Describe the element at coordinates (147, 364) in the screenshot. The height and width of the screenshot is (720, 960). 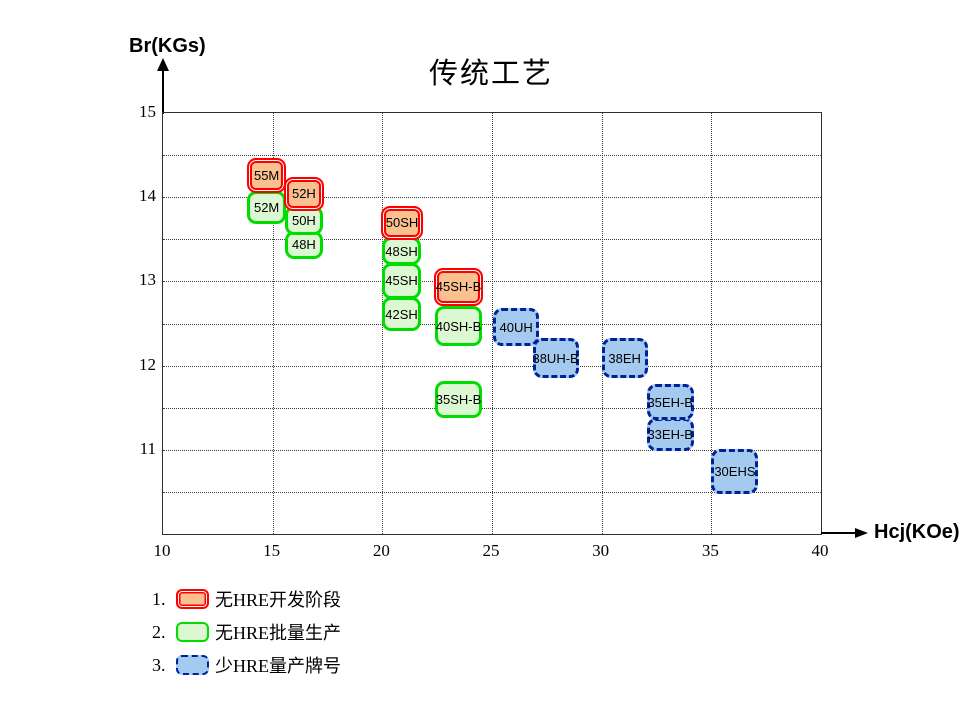
I see `y-tick-12: 12` at that location.